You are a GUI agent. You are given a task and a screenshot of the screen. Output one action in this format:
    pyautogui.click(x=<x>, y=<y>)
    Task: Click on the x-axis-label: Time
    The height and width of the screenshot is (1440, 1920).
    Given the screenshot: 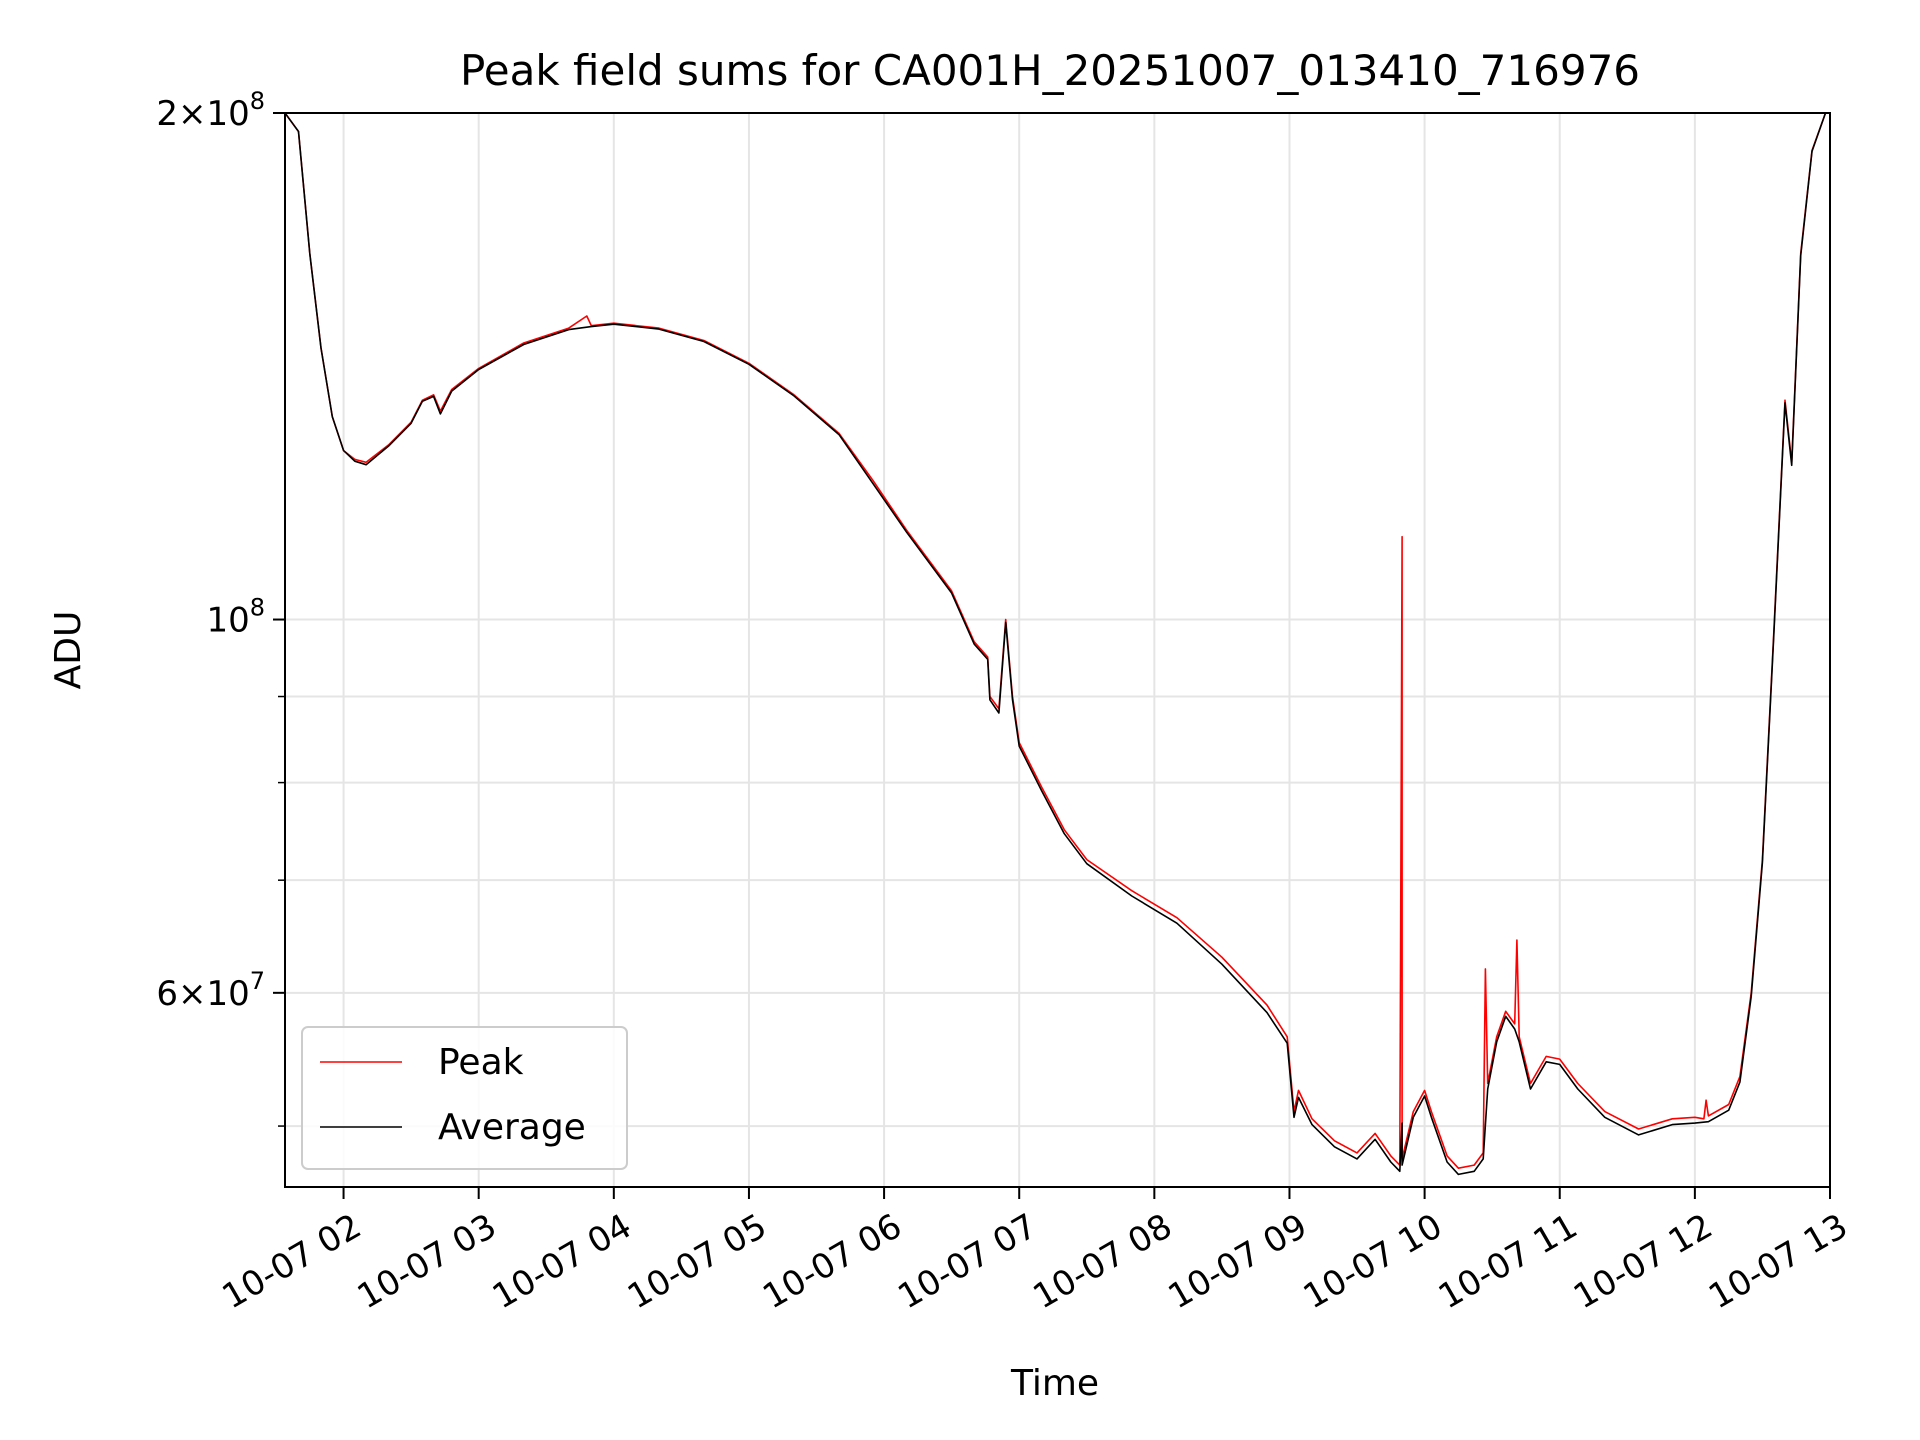 What is the action you would take?
    pyautogui.click(x=1054, y=1383)
    